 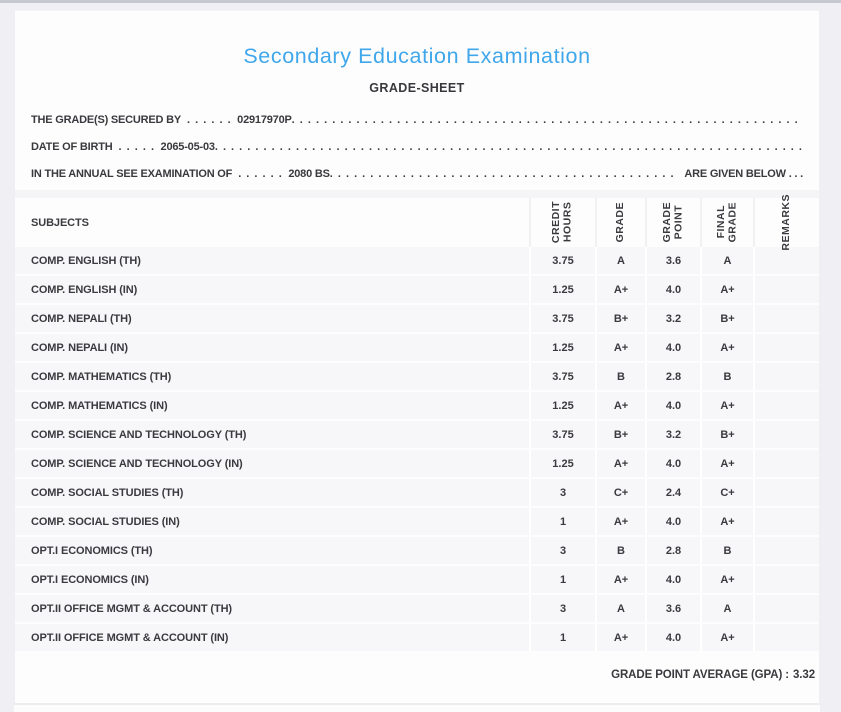 What do you see at coordinates (417, 579) in the screenshot?
I see `table-row: OPT.I ECONOMICS (IN) 1 A+ 4.0 A+` at bounding box center [417, 579].